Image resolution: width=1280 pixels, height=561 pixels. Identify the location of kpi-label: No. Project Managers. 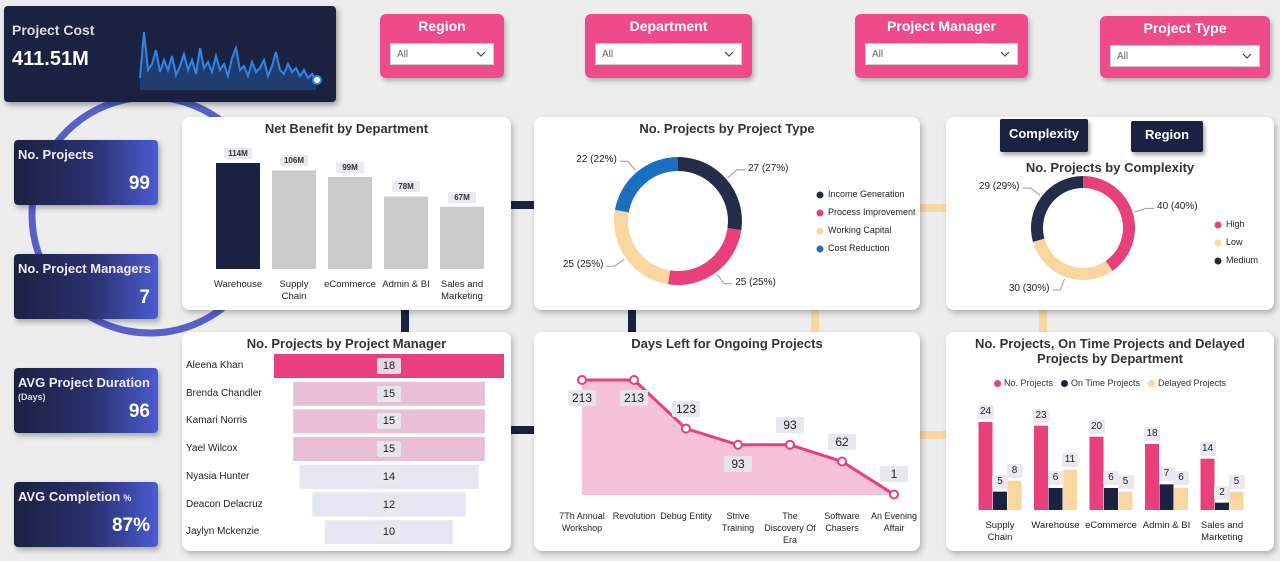
(84, 268).